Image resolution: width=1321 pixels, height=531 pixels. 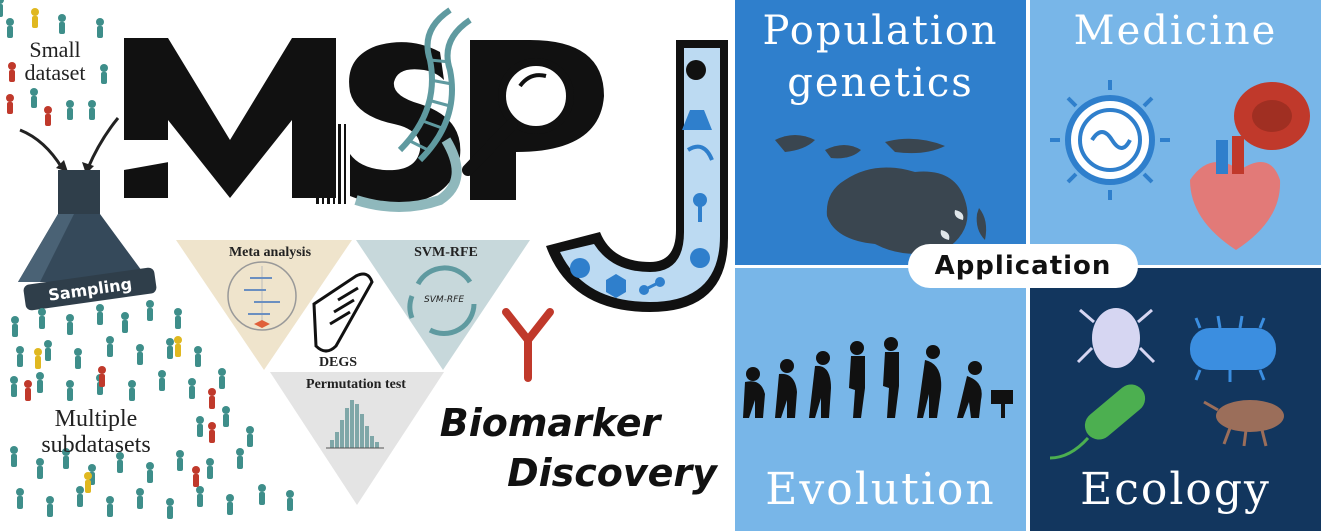 I want to click on small-dataset-label-2: dataset, so click(x=54, y=72).